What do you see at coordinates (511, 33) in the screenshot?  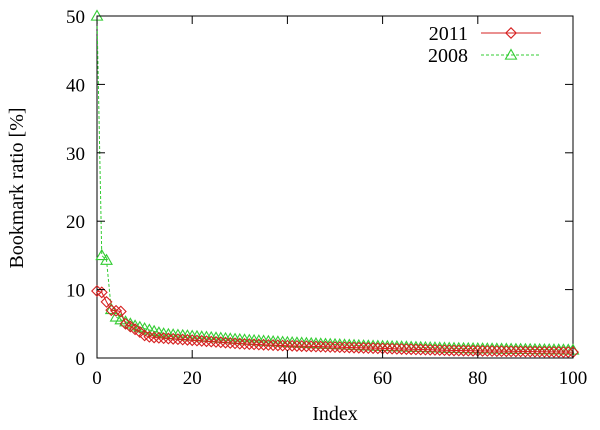 I see `legend-marker-2011` at bounding box center [511, 33].